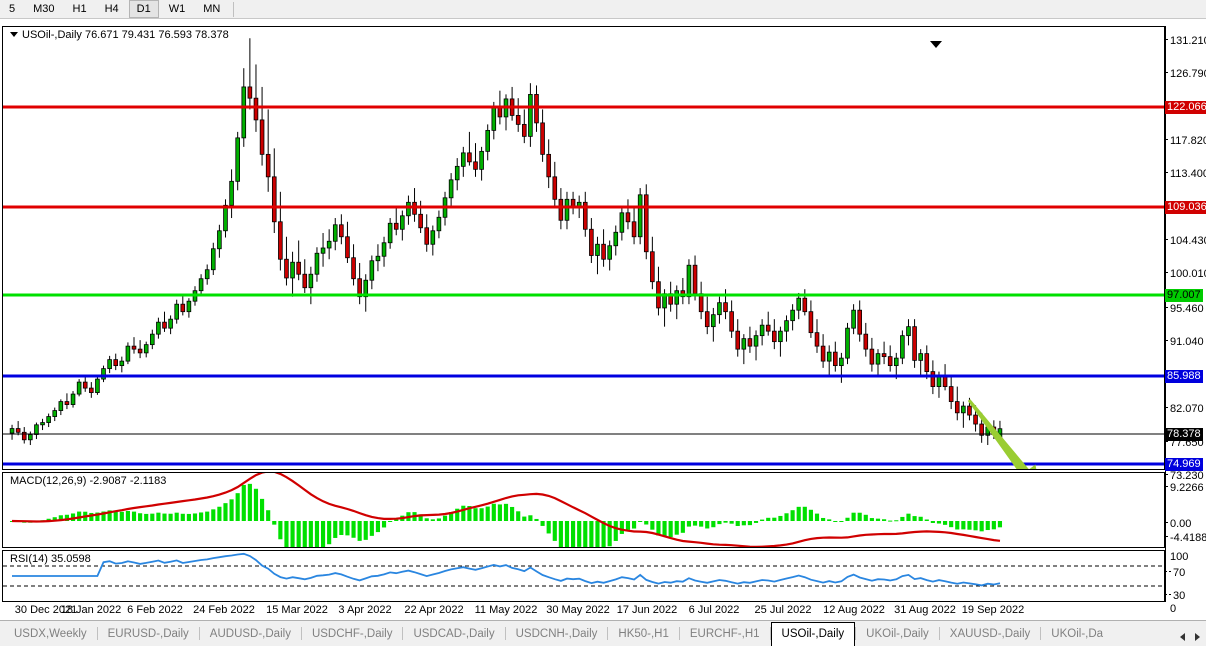 The height and width of the screenshot is (646, 1206). Describe the element at coordinates (556, 634) in the screenshot. I see `chart-tab-usdcnh-daily: USDCNH-,Daily` at that location.